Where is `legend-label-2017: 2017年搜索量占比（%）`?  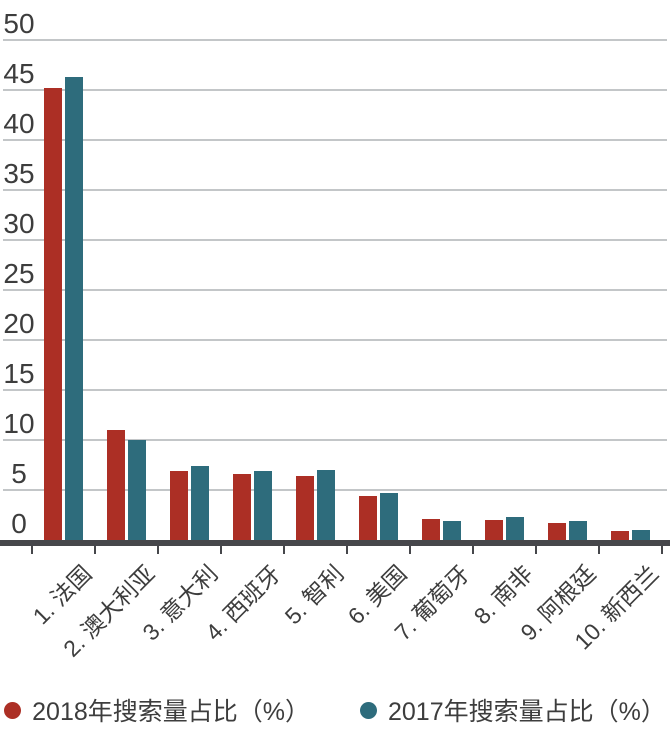 legend-label-2017: 2017年搜索量占比（%） is located at coordinates (527, 712).